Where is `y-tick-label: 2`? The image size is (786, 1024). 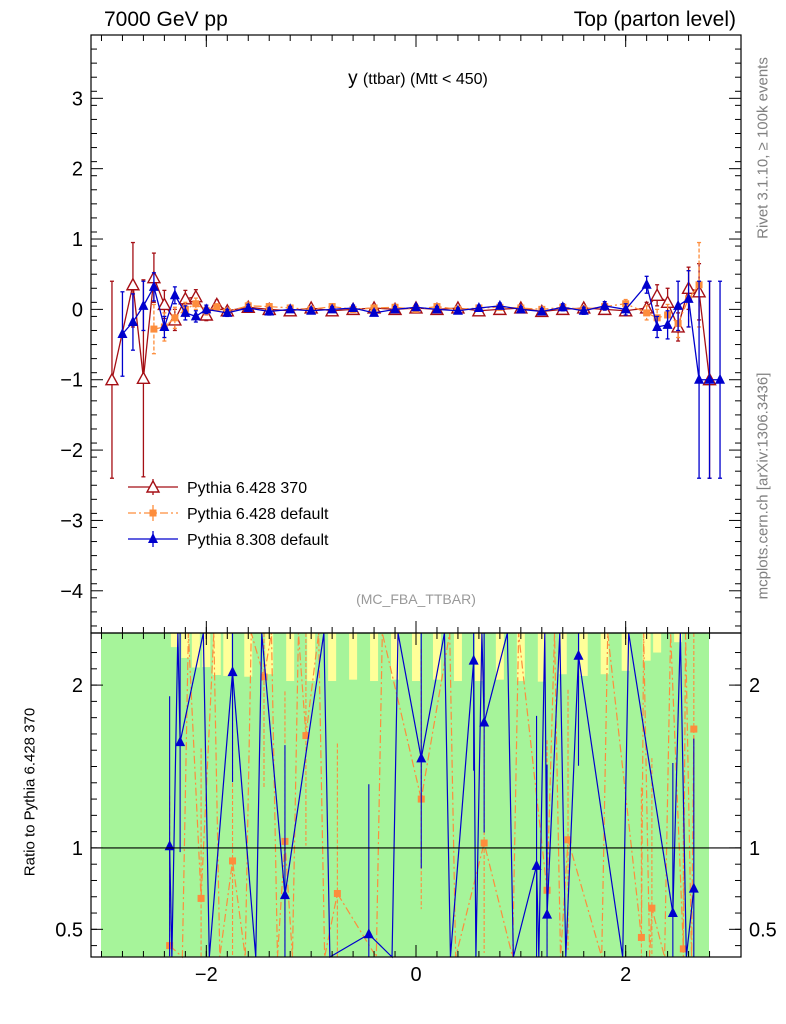 y-tick-label: 2 is located at coordinates (77, 170).